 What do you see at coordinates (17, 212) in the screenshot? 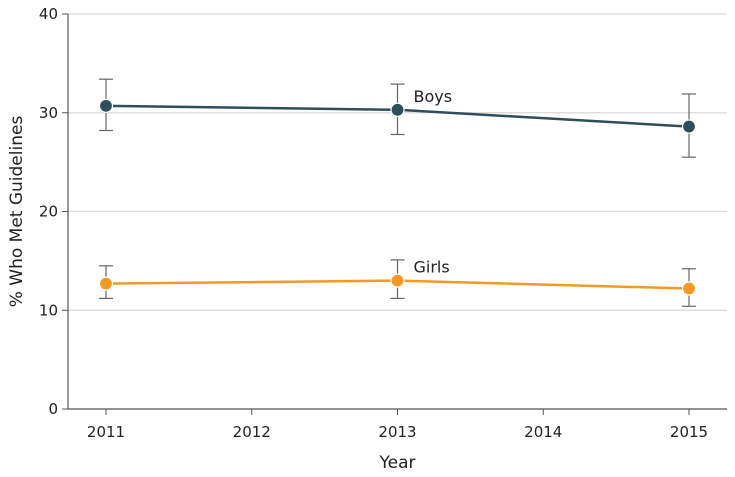
I see `y-axis-title: % Who Met Guidelines` at bounding box center [17, 212].